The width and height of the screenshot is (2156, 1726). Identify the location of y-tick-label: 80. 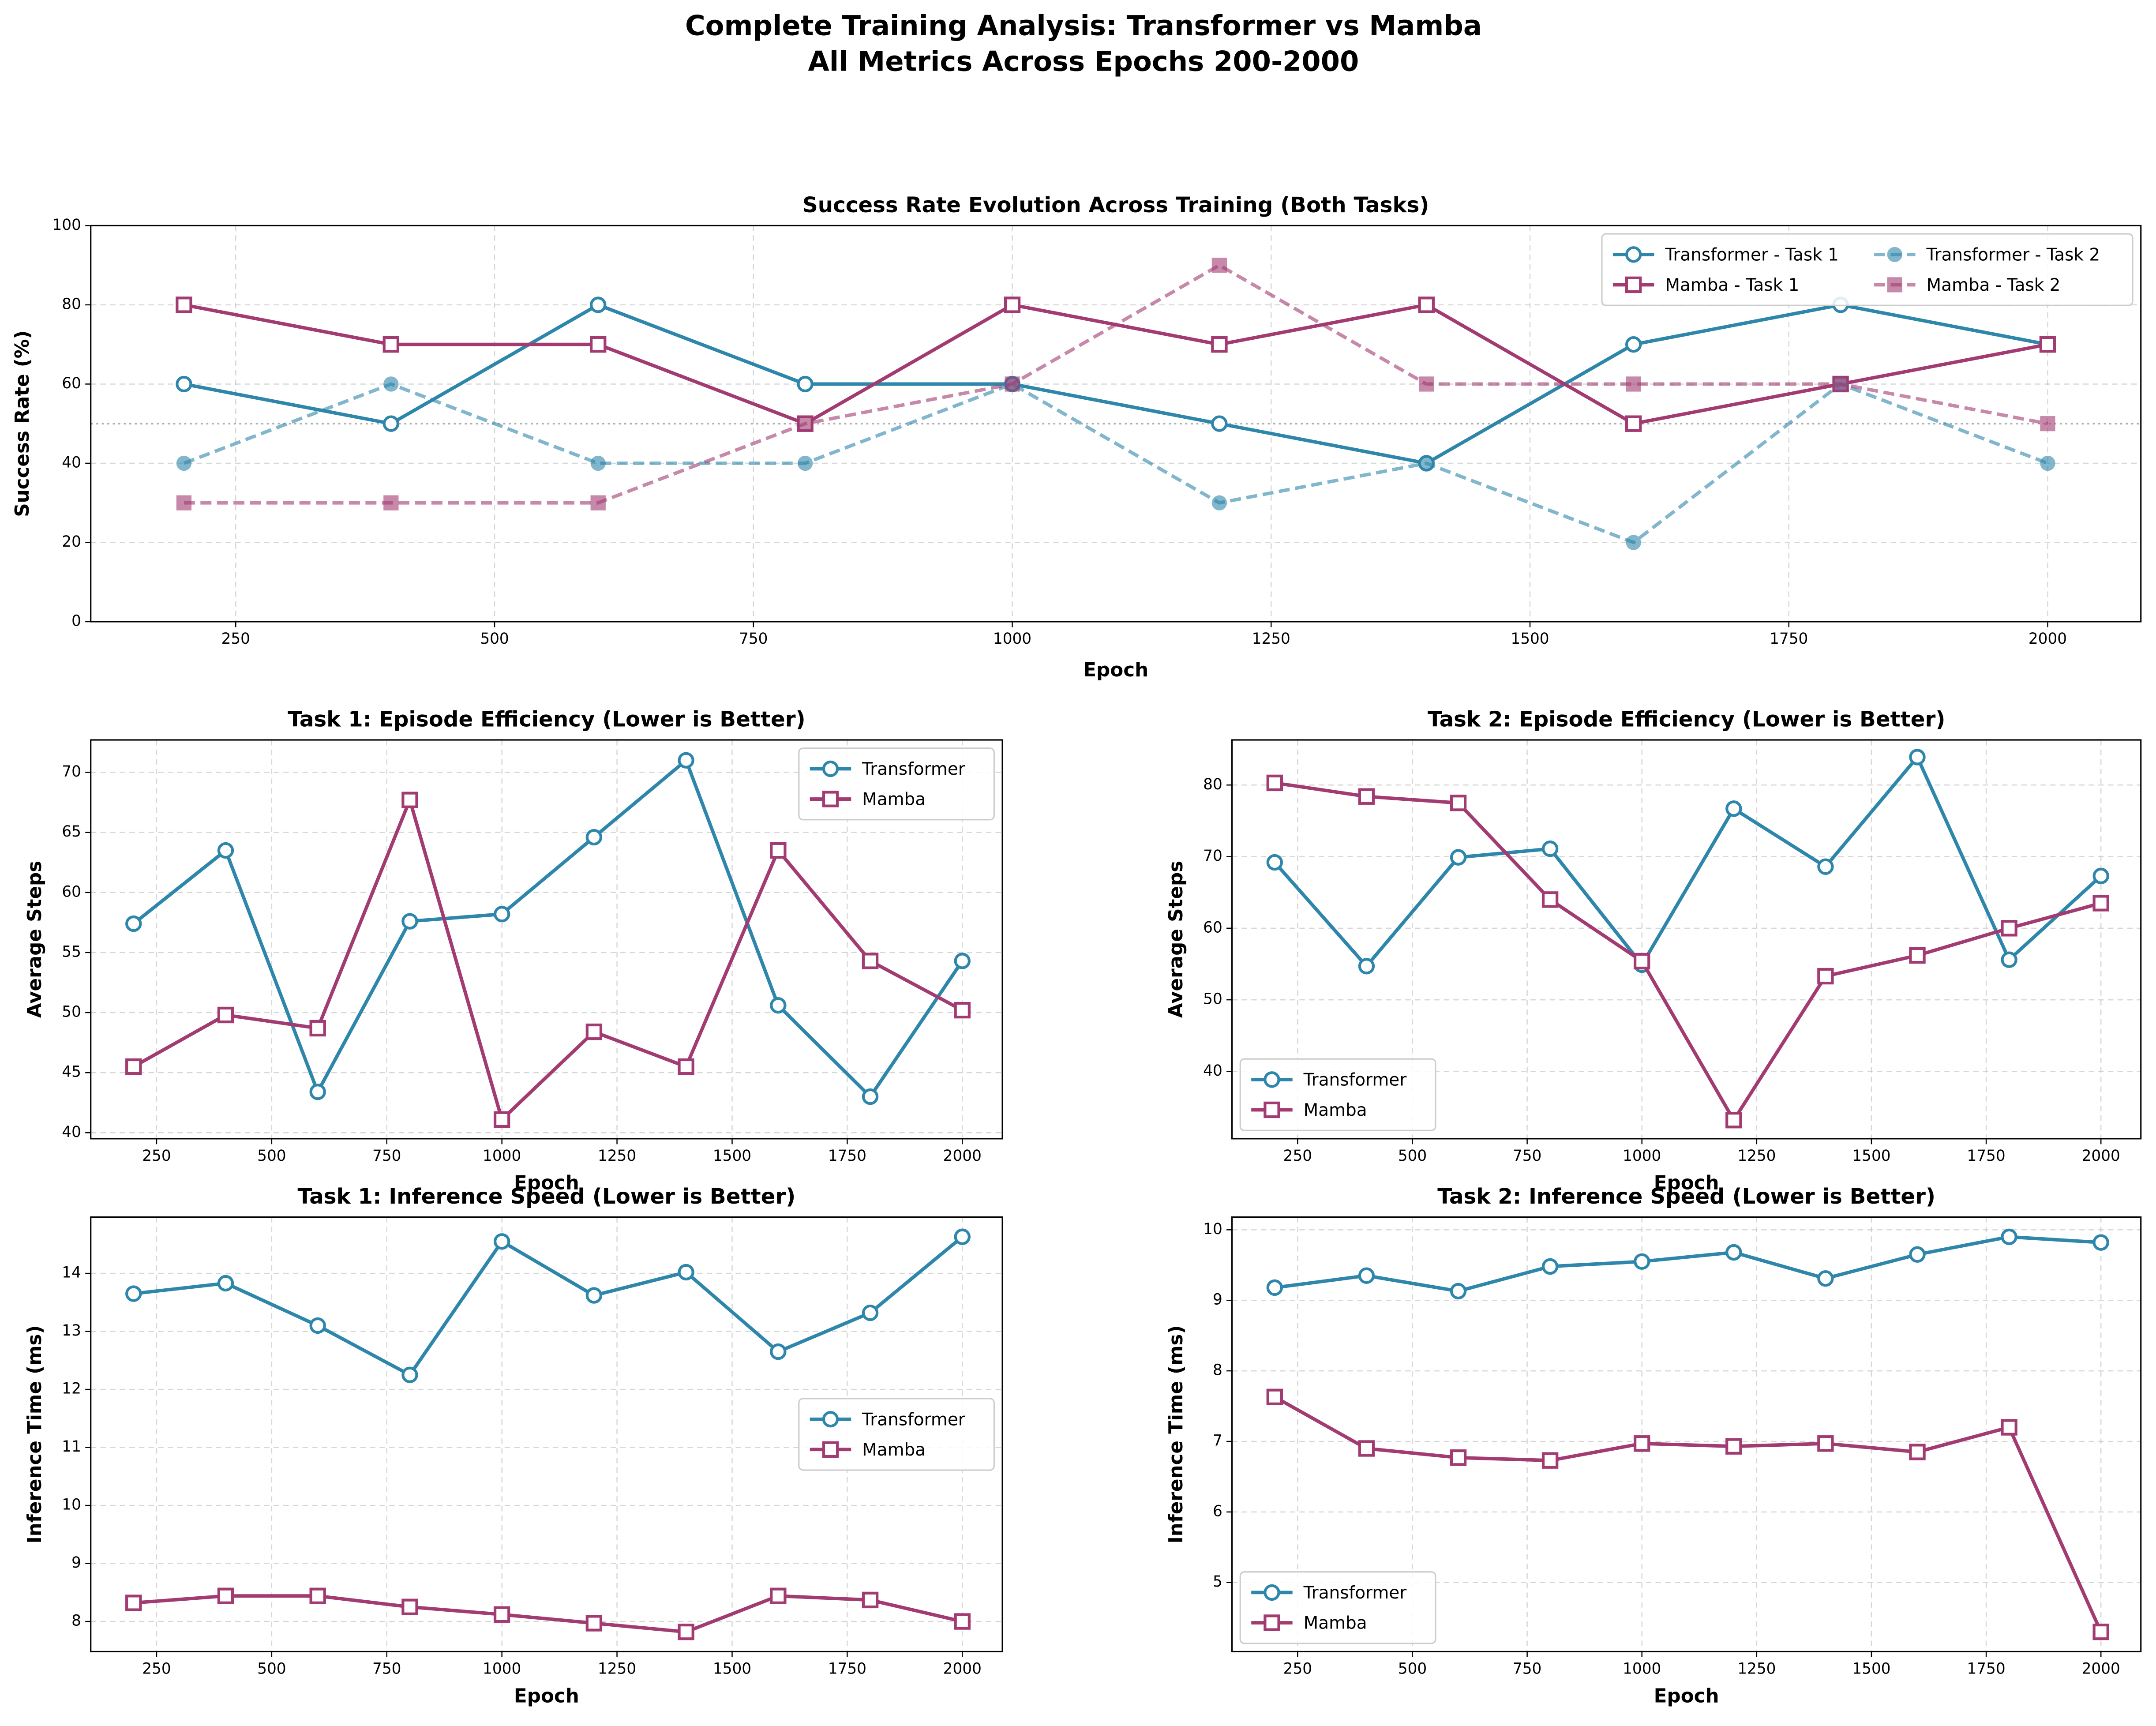
(71, 304).